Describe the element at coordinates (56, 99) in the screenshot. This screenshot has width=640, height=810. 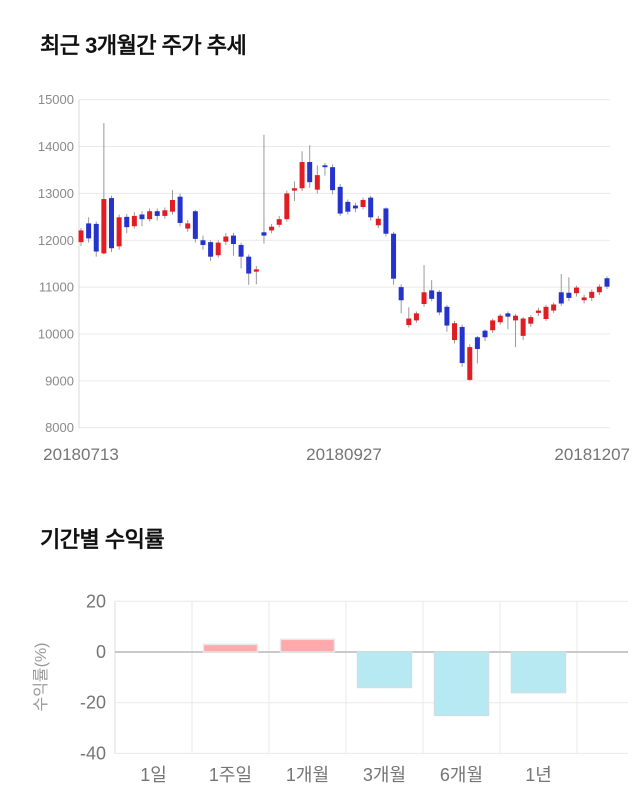
I see `y-axis-tick-label: 15000` at that location.